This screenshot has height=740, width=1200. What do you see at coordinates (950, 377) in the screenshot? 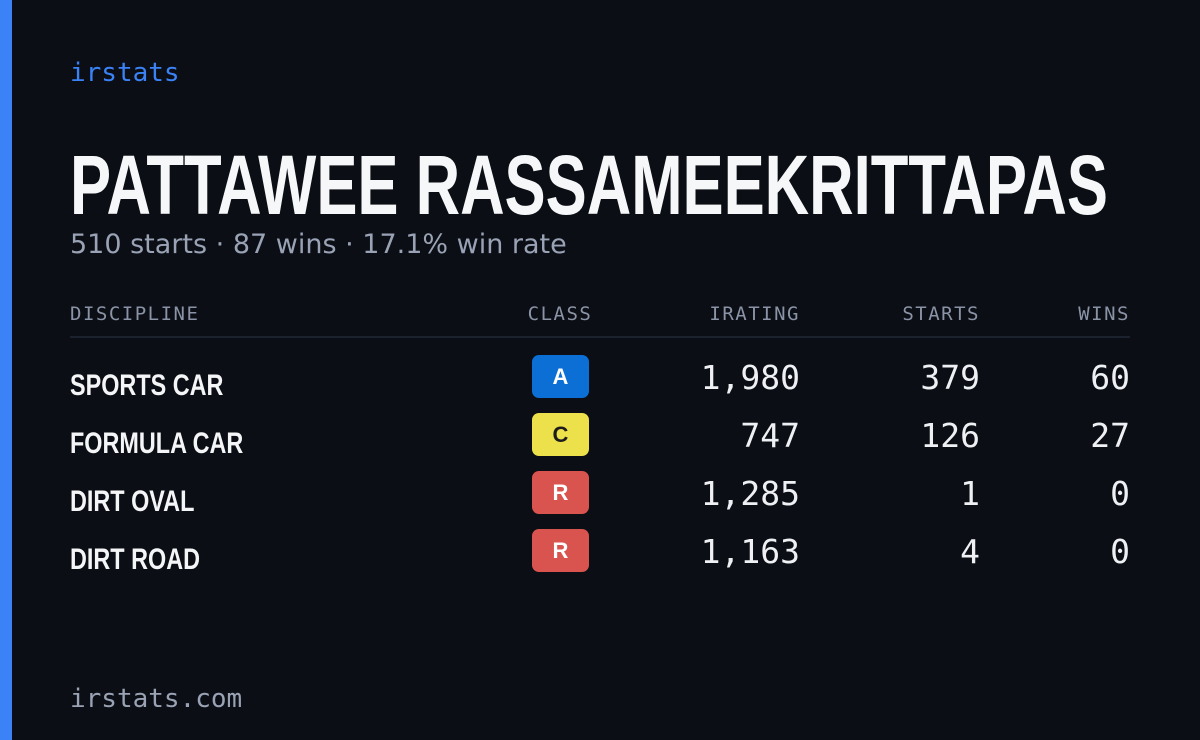
I see `starts: 379` at bounding box center [950, 377].